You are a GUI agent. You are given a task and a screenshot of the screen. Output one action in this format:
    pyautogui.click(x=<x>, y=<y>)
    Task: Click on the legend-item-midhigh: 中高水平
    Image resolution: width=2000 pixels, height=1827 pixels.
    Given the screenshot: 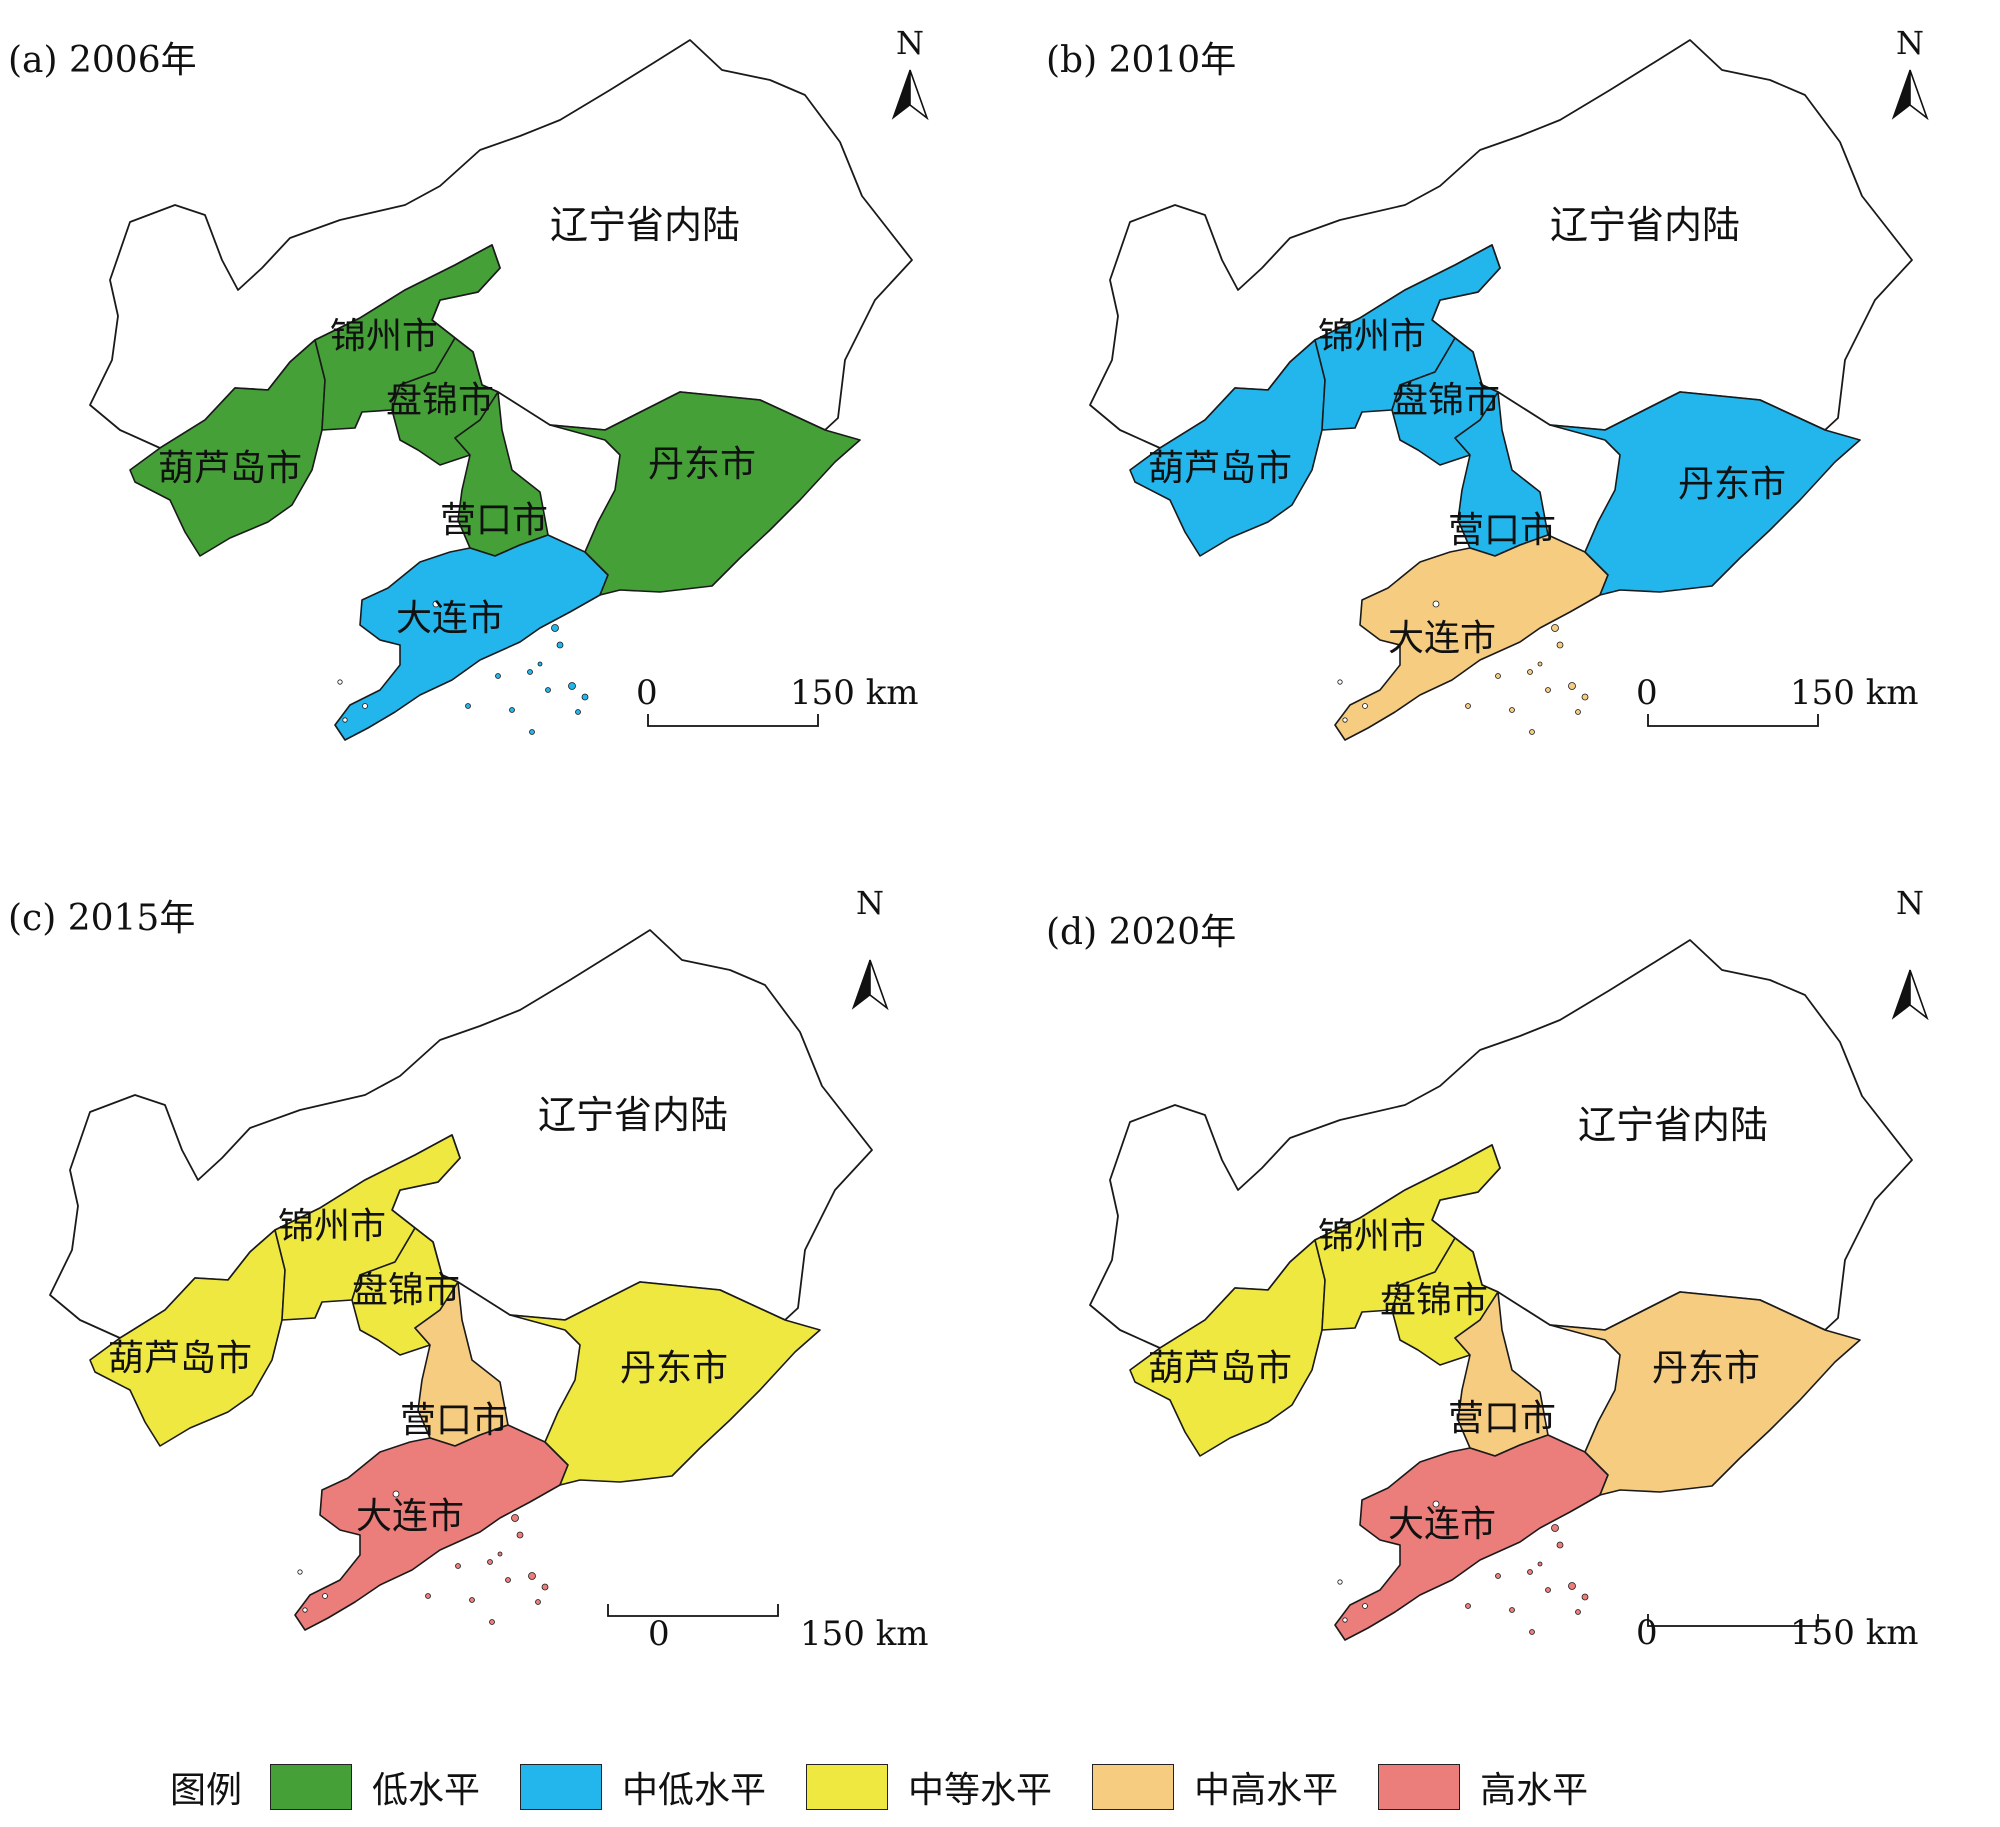 What is the action you would take?
    pyautogui.click(x=1215, y=1787)
    